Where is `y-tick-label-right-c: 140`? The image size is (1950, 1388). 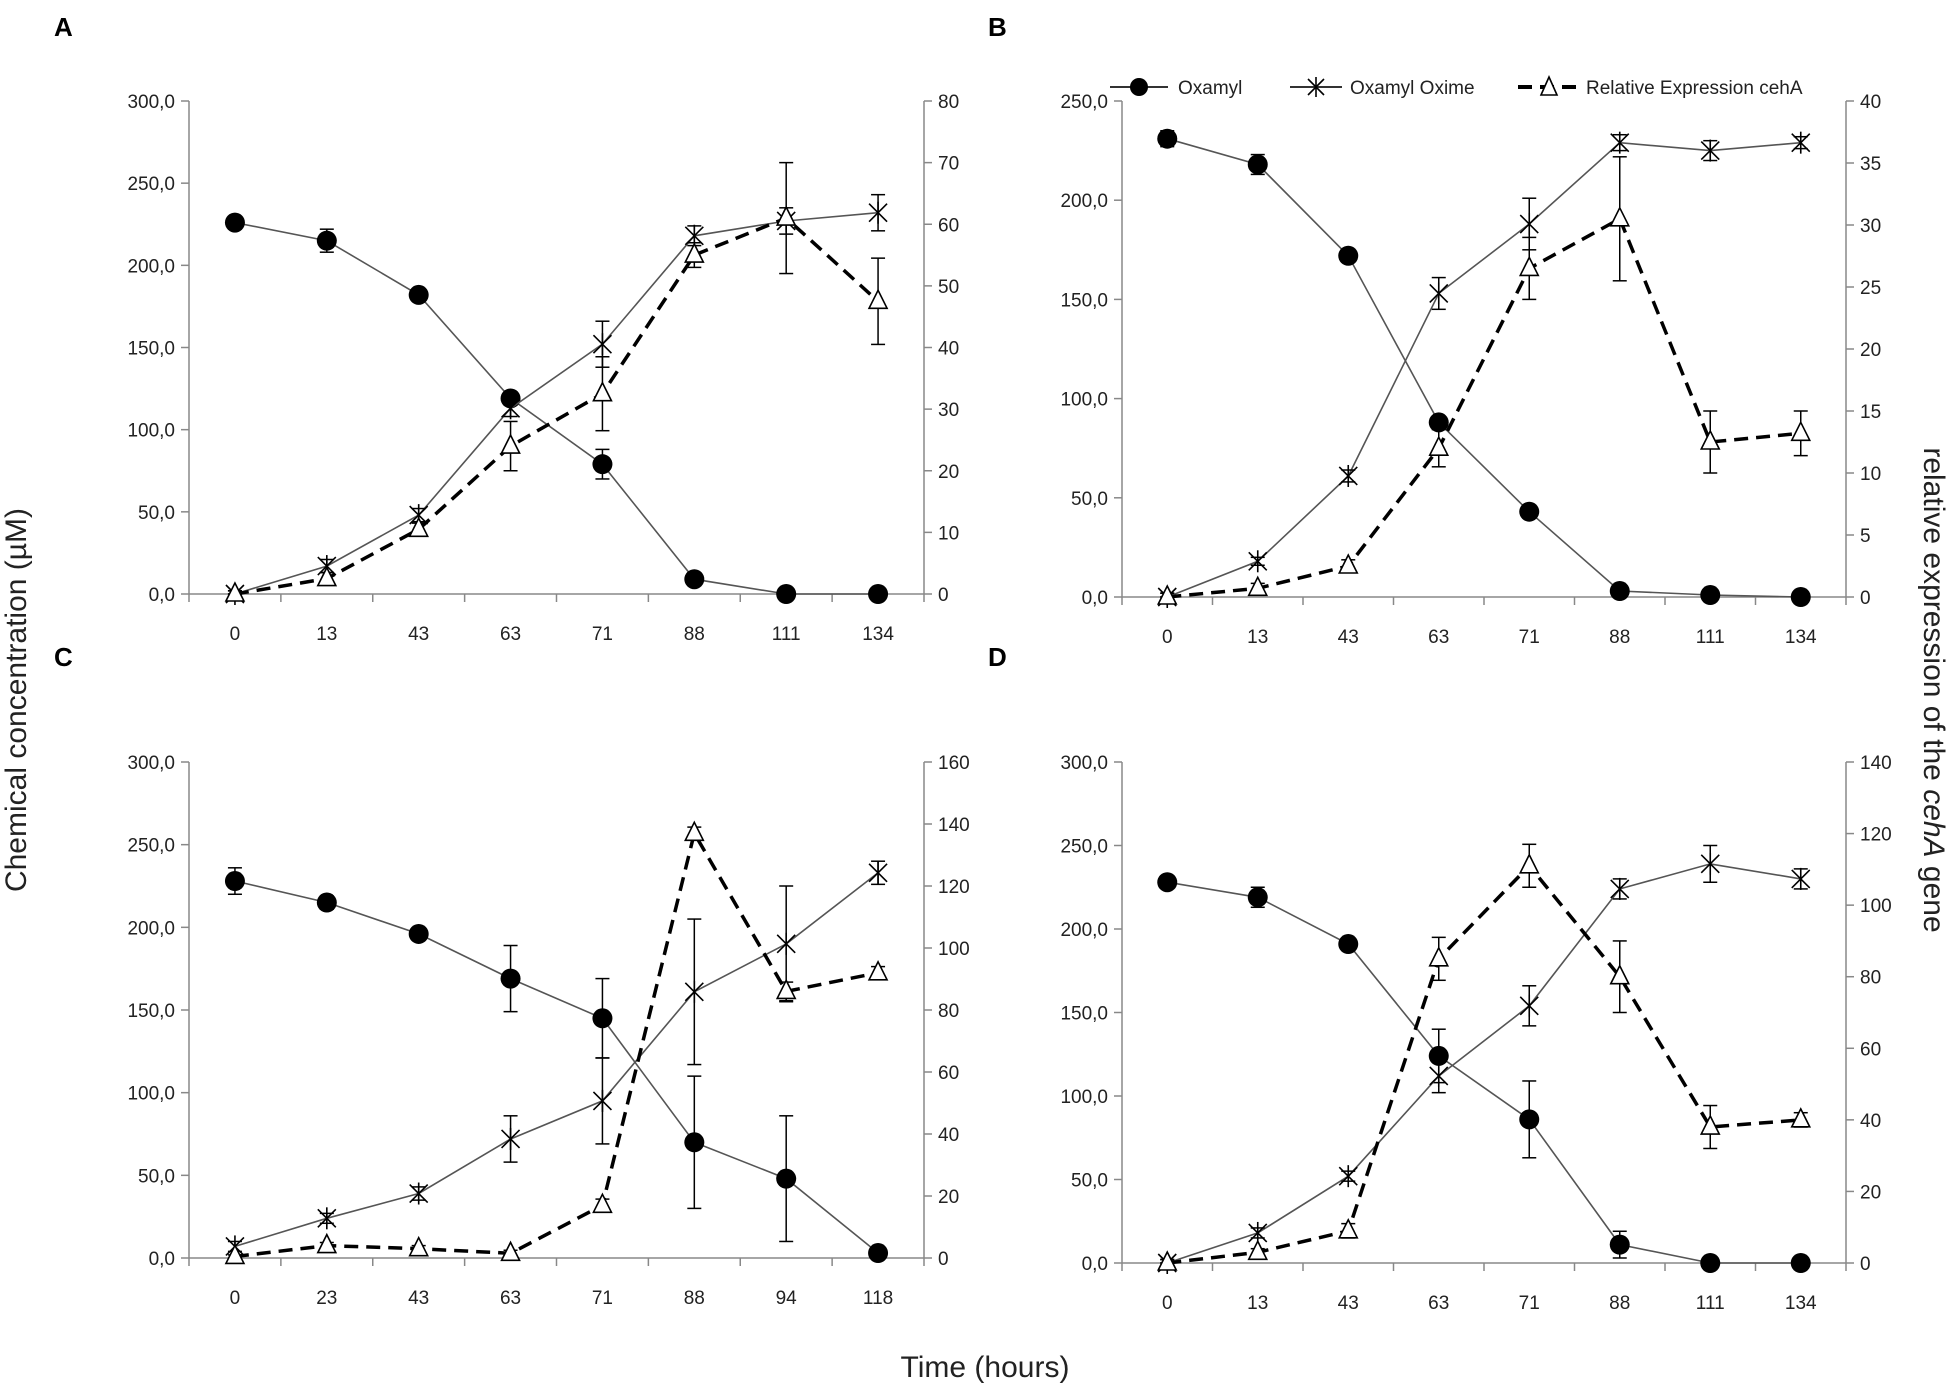
y-tick-label-right-c: 140 is located at coordinates (954, 825).